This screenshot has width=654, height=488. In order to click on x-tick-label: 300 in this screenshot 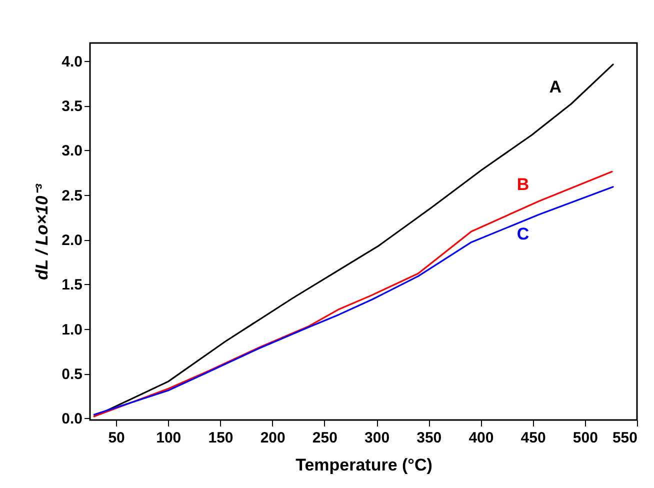, I will do `click(377, 438)`.